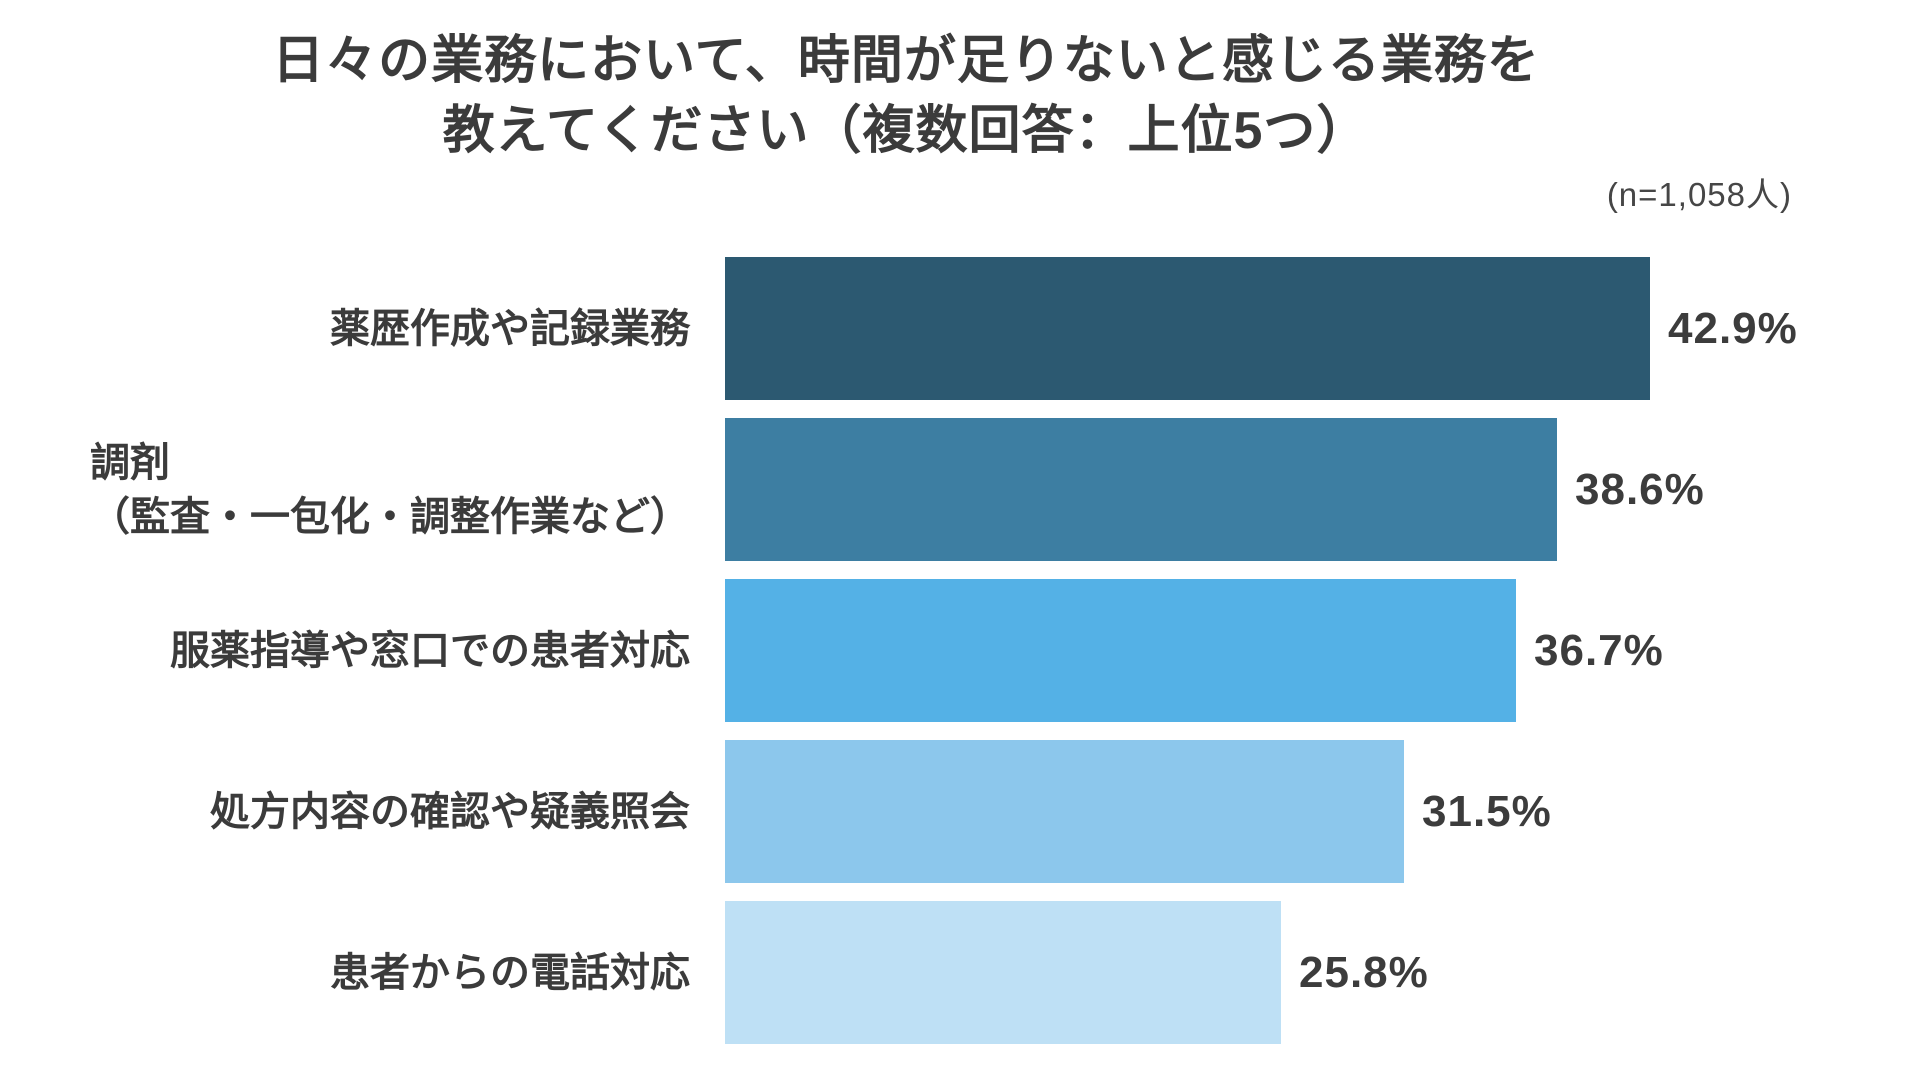  I want to click on category-label-line: 服薬指導や窓口での患者対応, so click(430, 650).